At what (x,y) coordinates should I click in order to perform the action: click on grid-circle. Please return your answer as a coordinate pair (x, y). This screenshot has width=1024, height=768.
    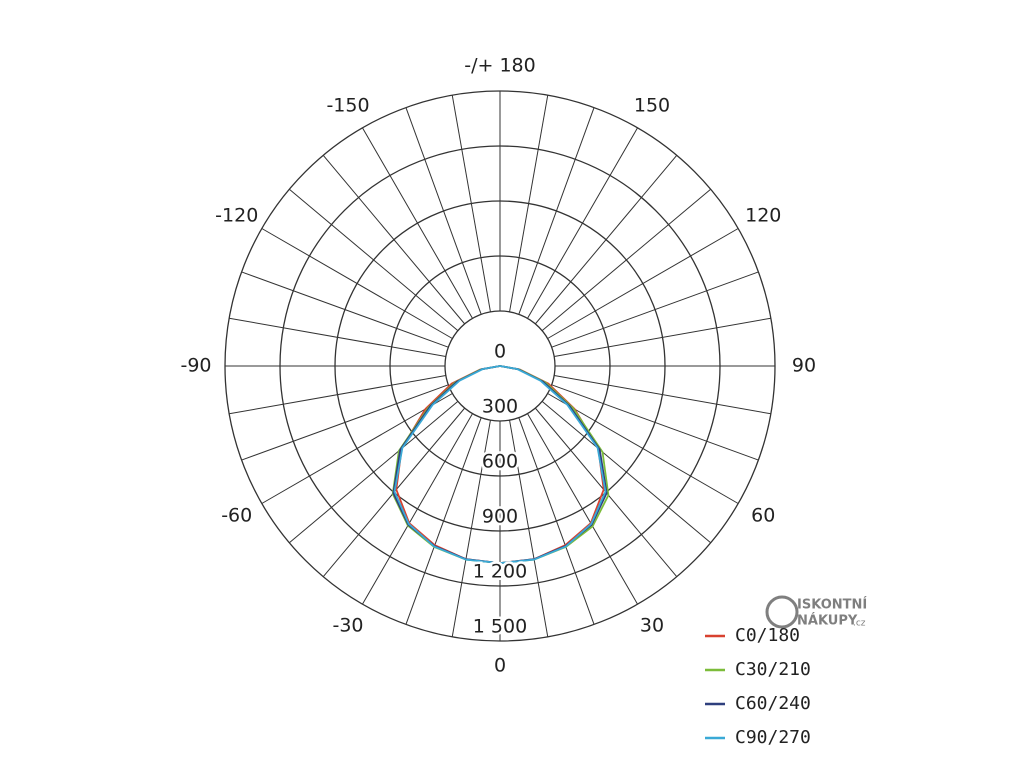
    Looking at the image, I should click on (500, 366).